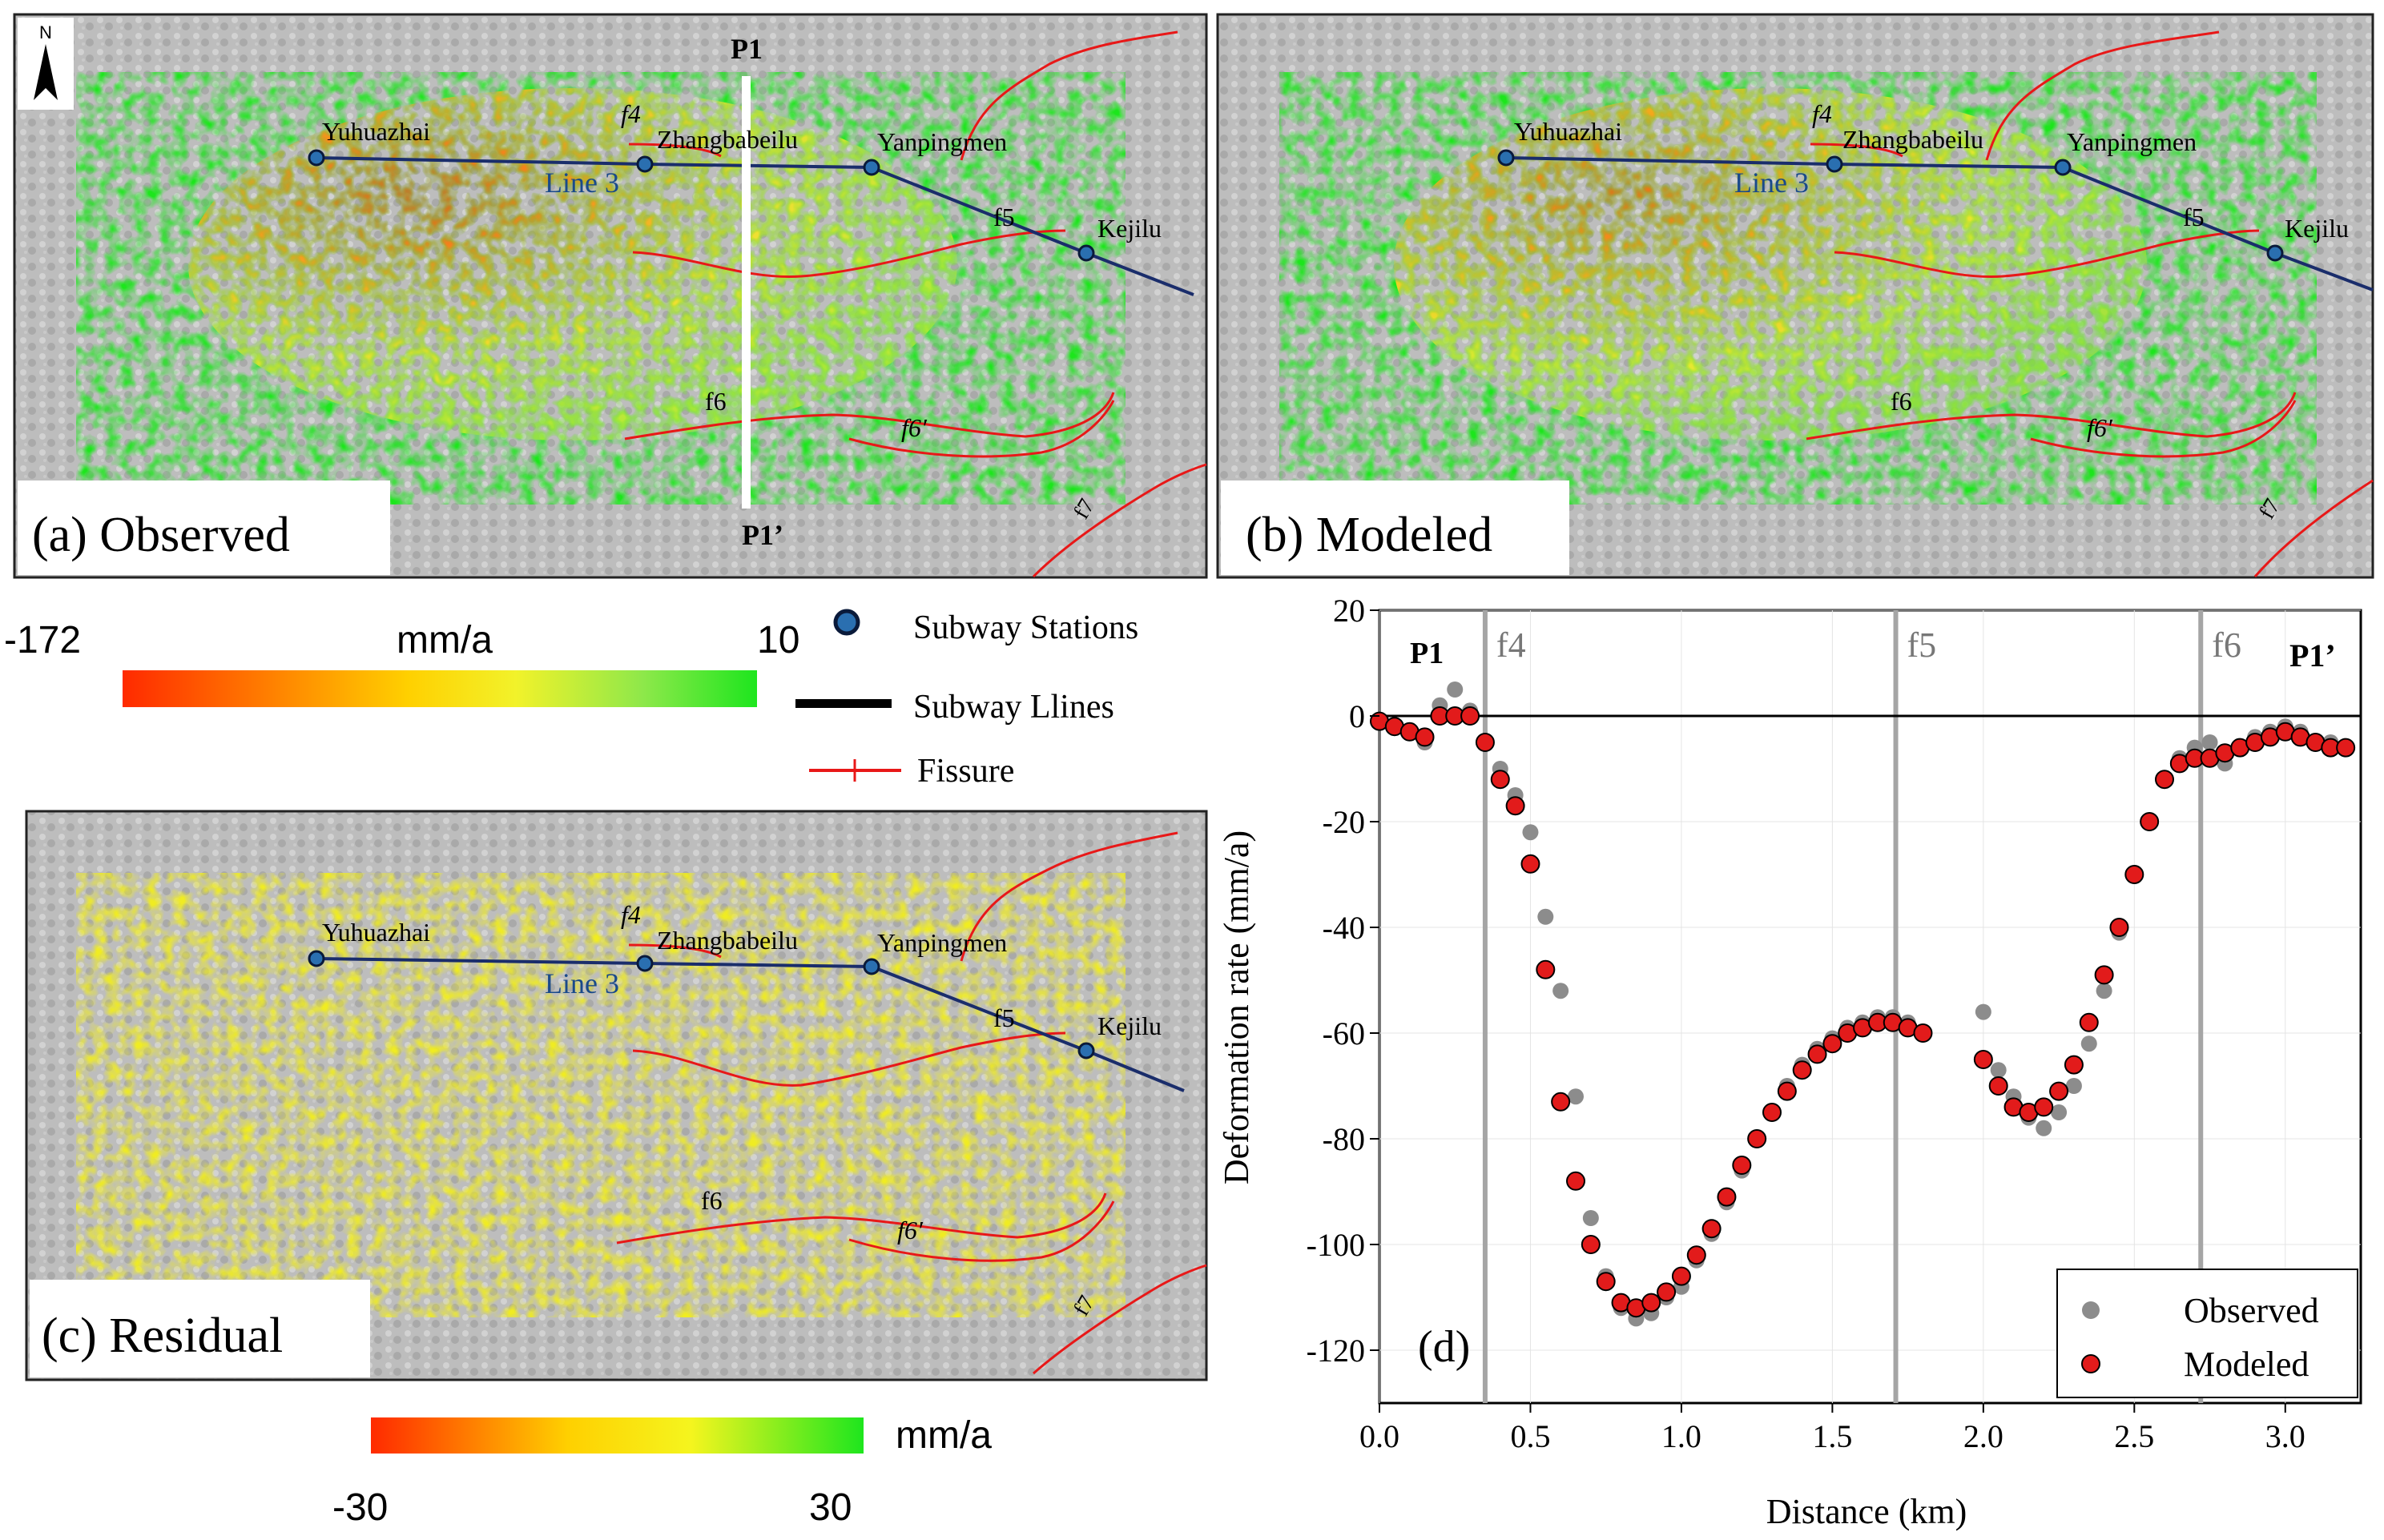 This screenshot has width=2384, height=1540. Describe the element at coordinates (1129, 228) in the screenshot. I see `station-label-4: Kejilu` at that location.